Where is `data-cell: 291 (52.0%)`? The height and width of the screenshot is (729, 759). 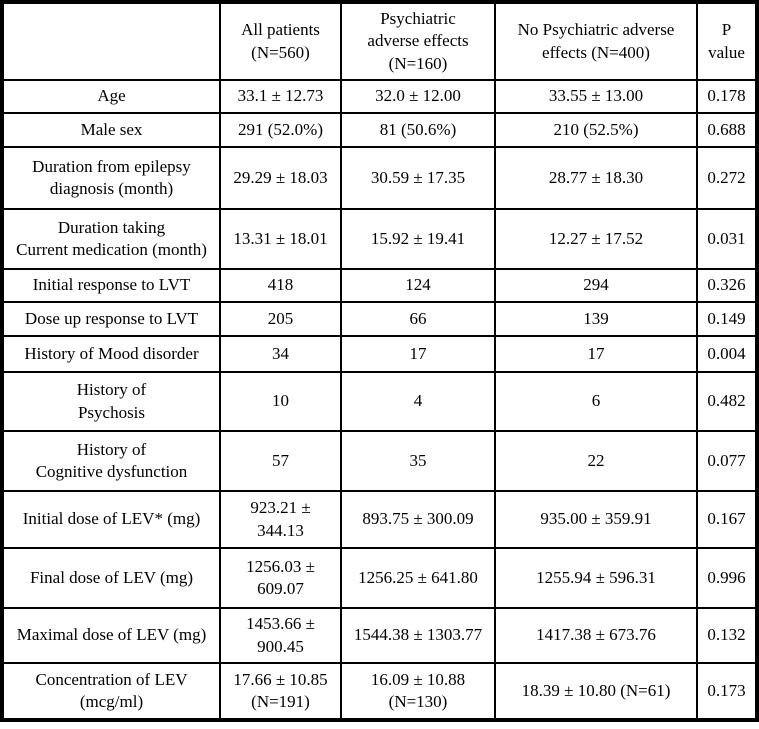 data-cell: 291 (52.0%) is located at coordinates (280, 130).